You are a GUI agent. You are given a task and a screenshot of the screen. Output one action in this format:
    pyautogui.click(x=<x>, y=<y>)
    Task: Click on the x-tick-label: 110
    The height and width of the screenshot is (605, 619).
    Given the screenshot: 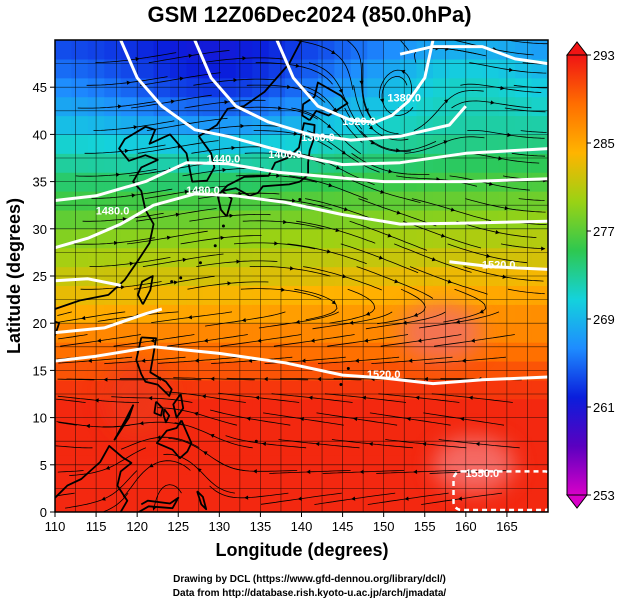 What is the action you would take?
    pyautogui.click(x=55, y=526)
    